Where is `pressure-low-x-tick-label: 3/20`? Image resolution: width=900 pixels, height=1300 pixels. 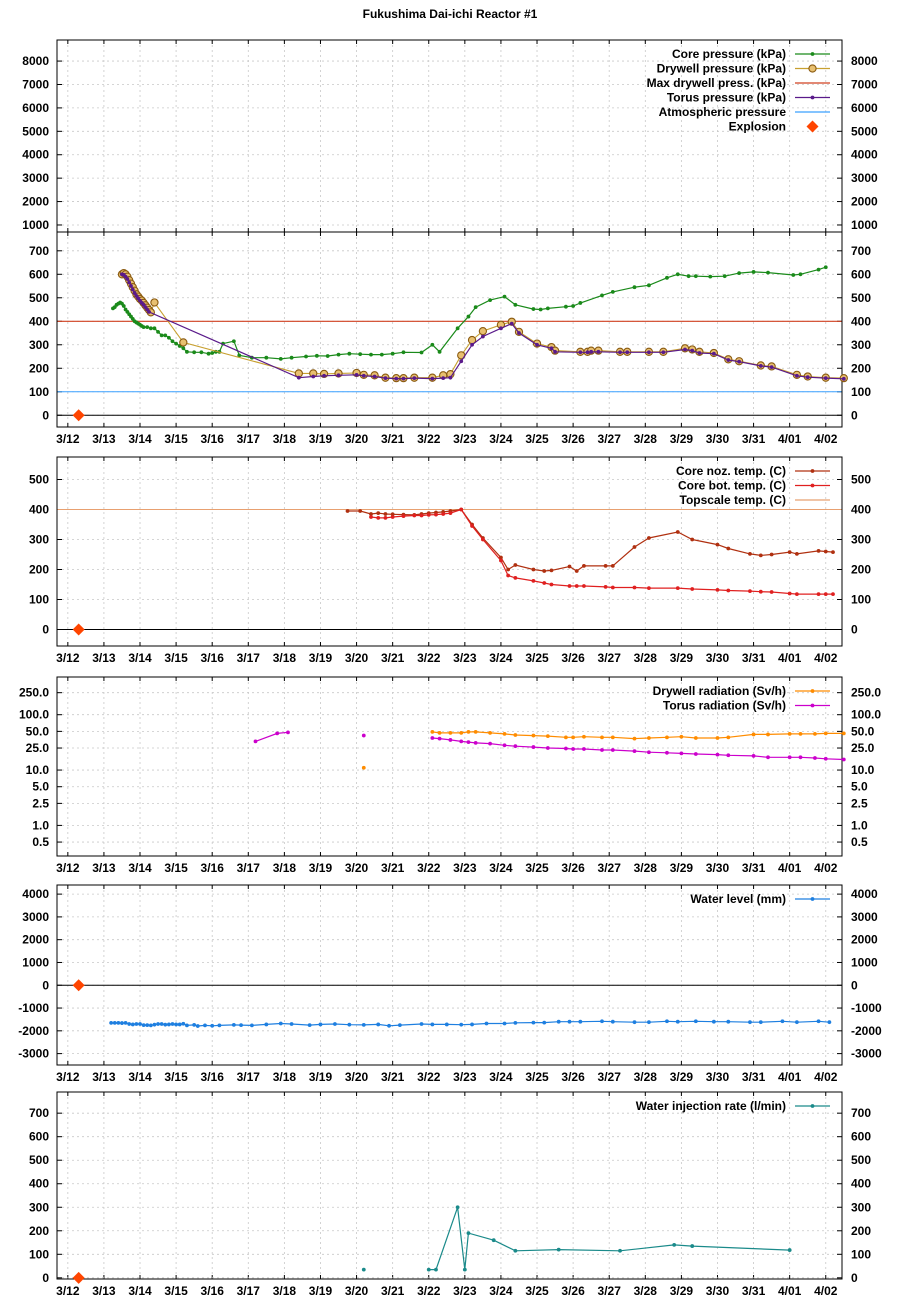 pressure-low-x-tick-label: 3/20 is located at coordinates (357, 439).